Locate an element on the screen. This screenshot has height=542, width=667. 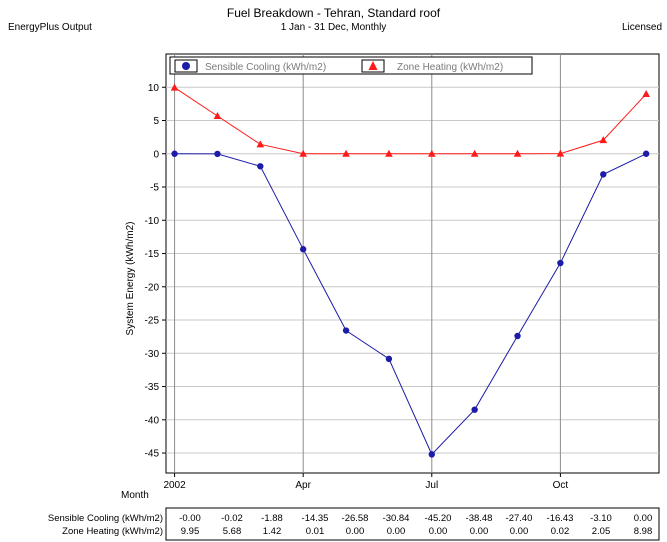
table-cell: 5.68 is located at coordinates (232, 531).